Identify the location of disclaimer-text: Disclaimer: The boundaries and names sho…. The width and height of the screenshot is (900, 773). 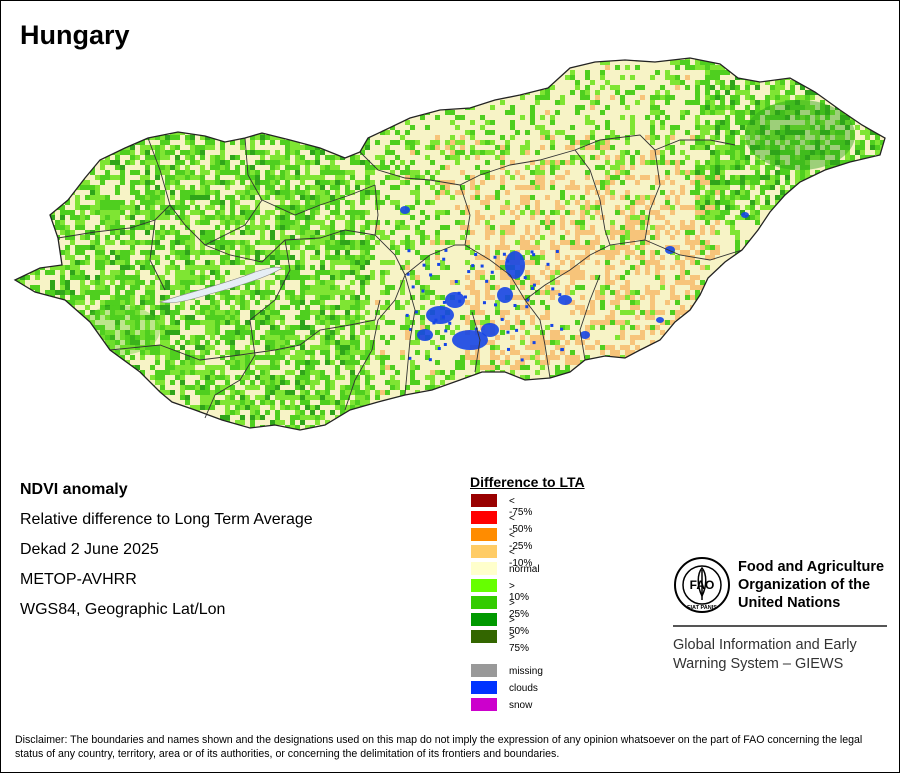
(439, 747).